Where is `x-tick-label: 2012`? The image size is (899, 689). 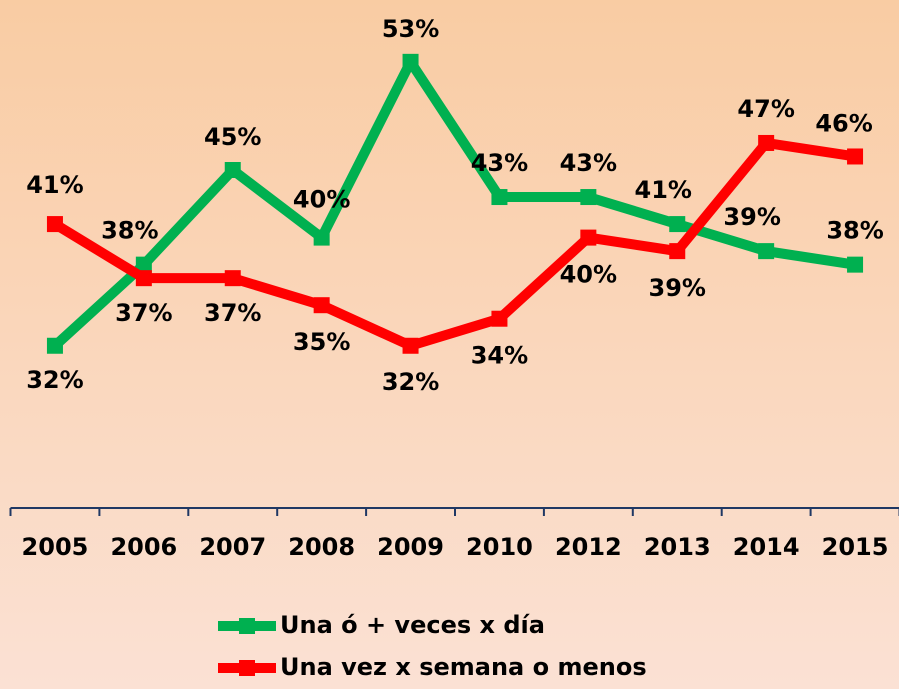 x-tick-label: 2012 is located at coordinates (588, 547).